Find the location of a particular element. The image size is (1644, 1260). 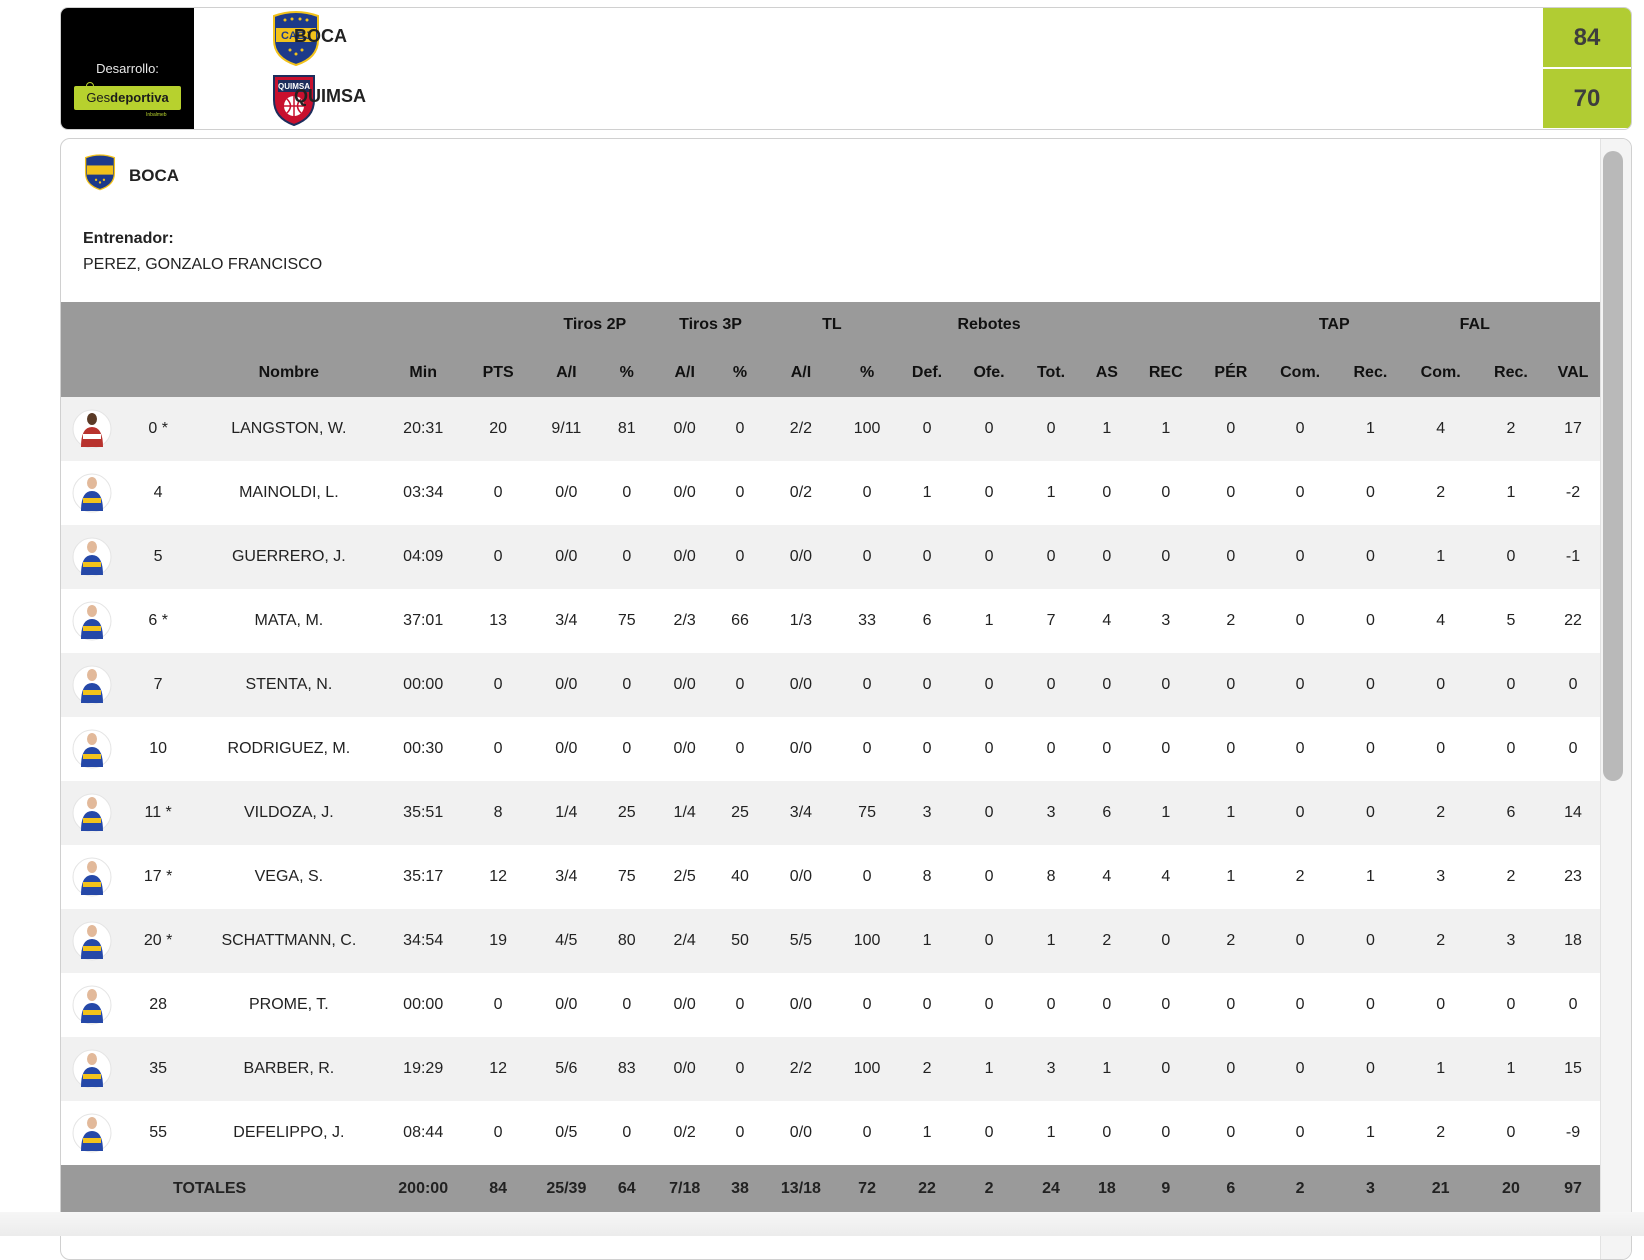

stat-cell: 04:09 is located at coordinates (423, 556).